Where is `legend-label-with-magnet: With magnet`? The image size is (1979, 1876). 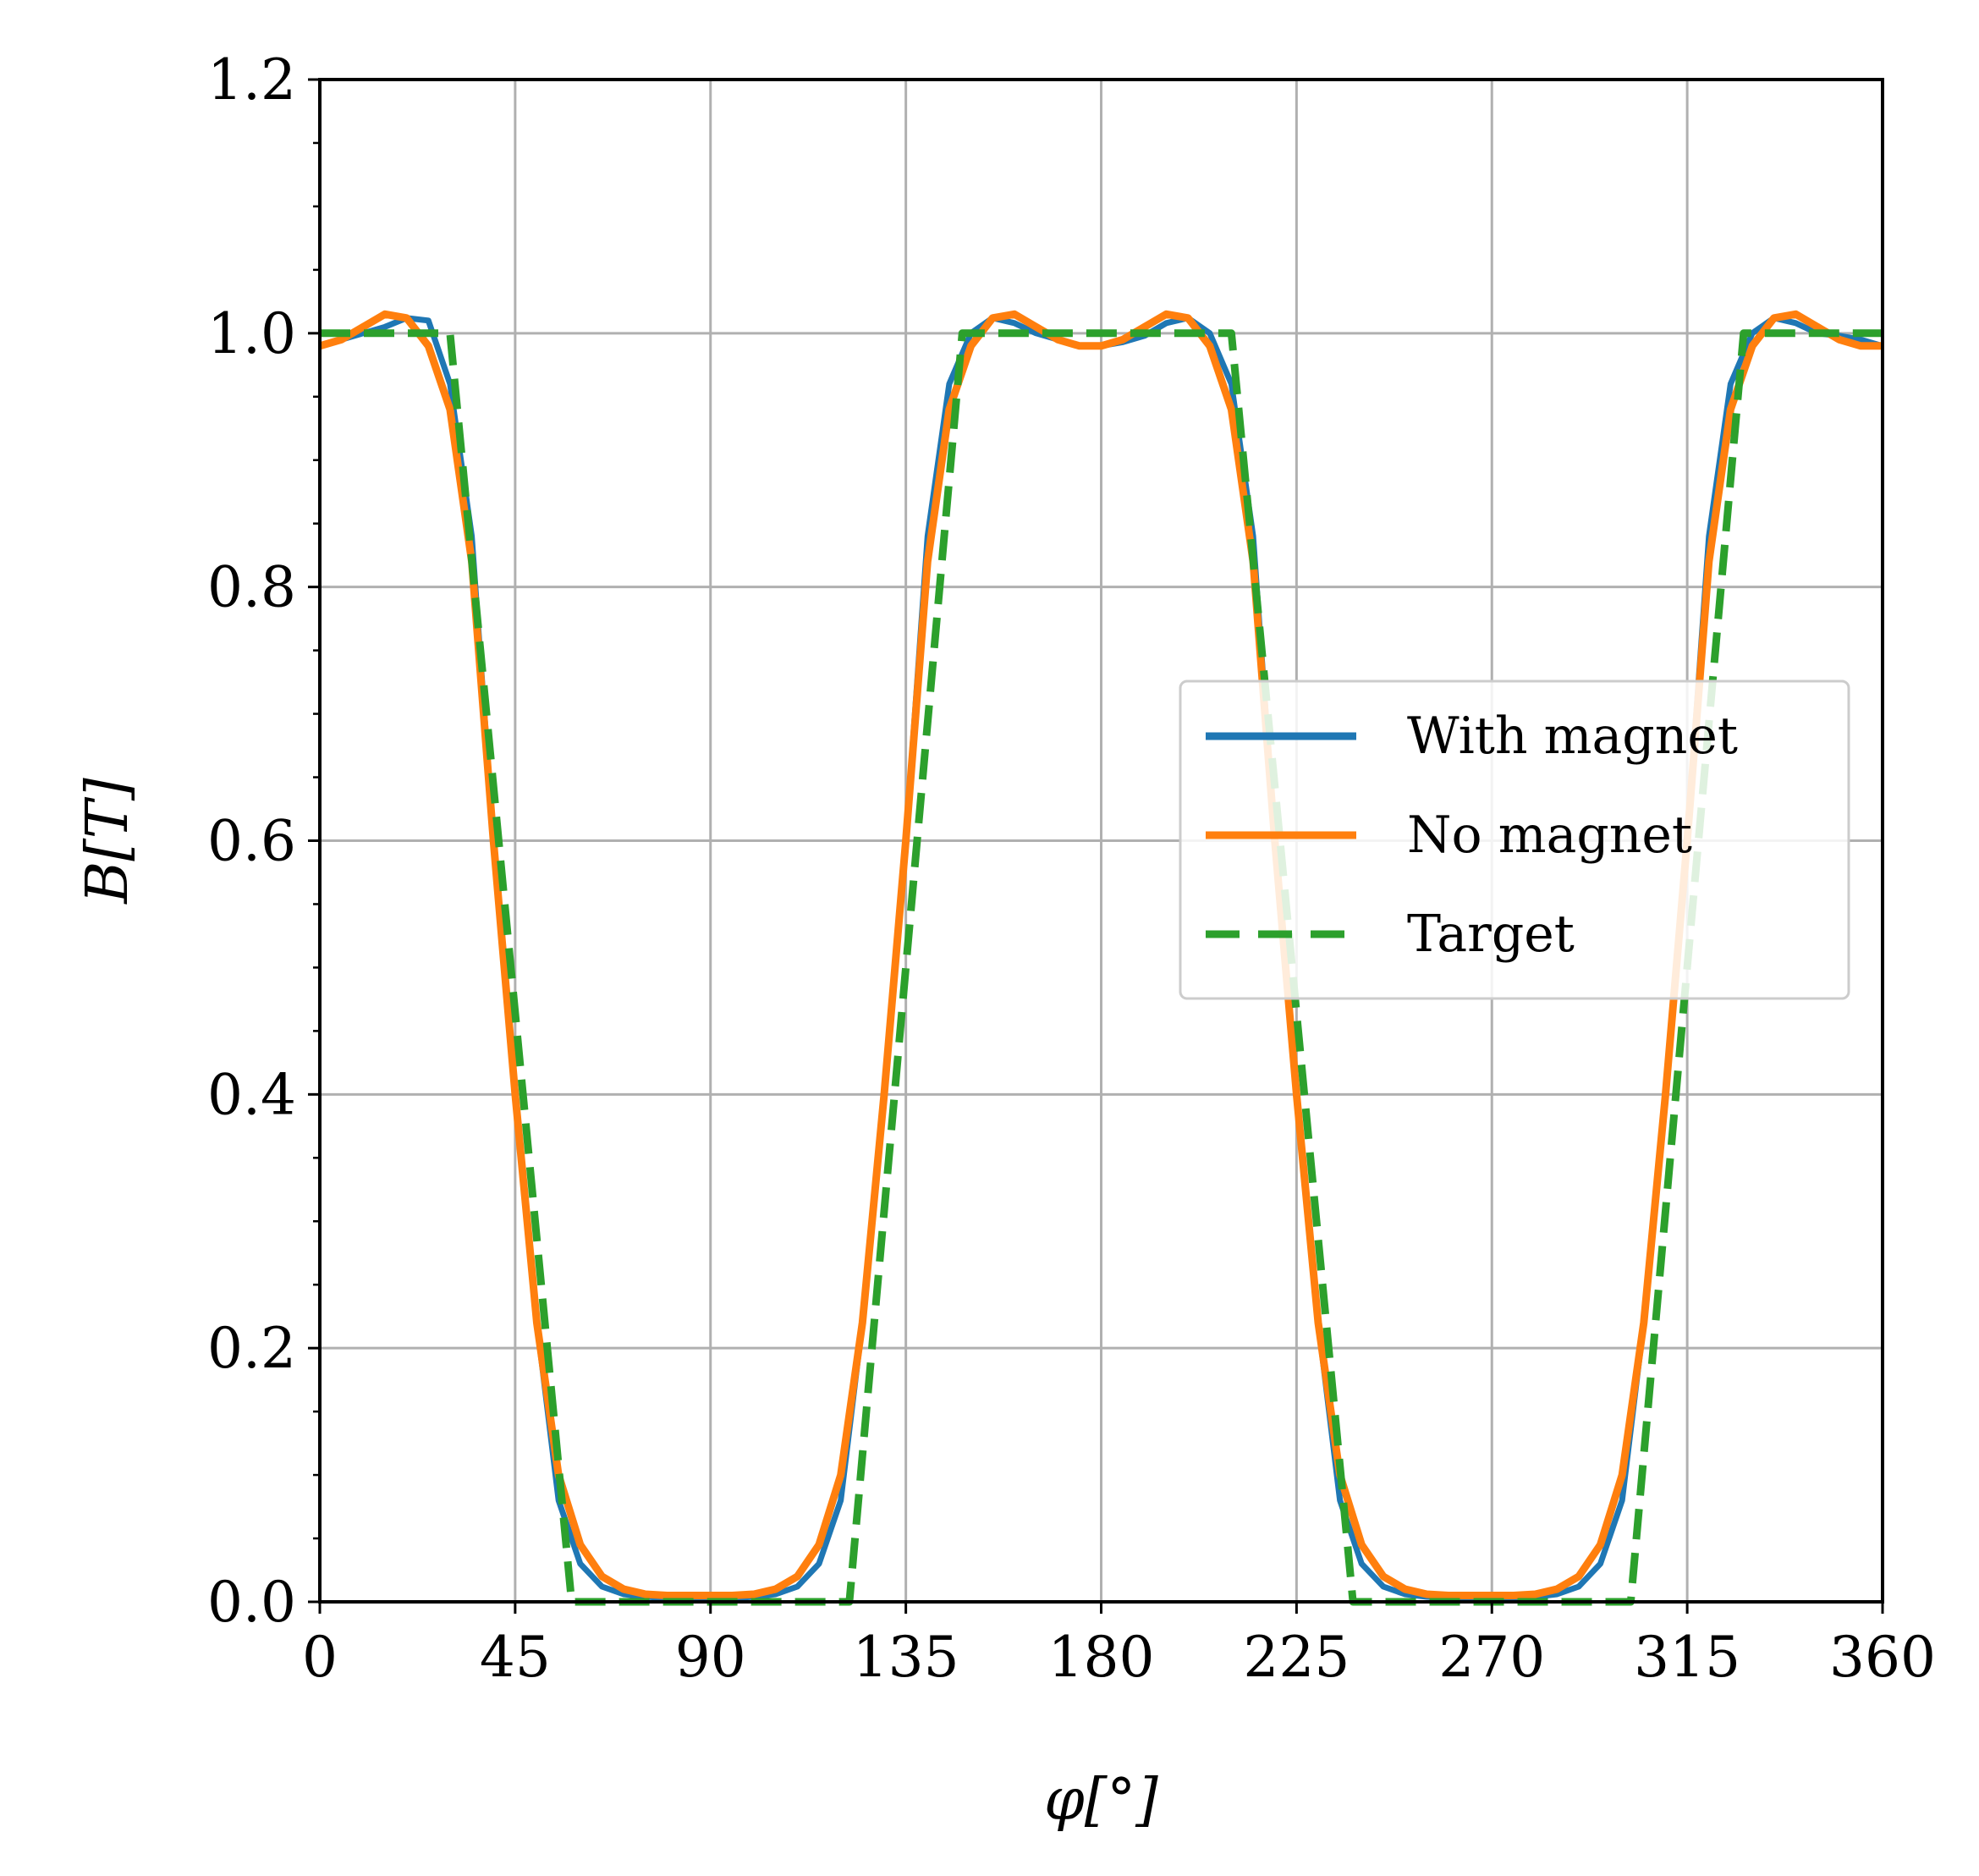
legend-label-with-magnet: With magnet is located at coordinates (1572, 736).